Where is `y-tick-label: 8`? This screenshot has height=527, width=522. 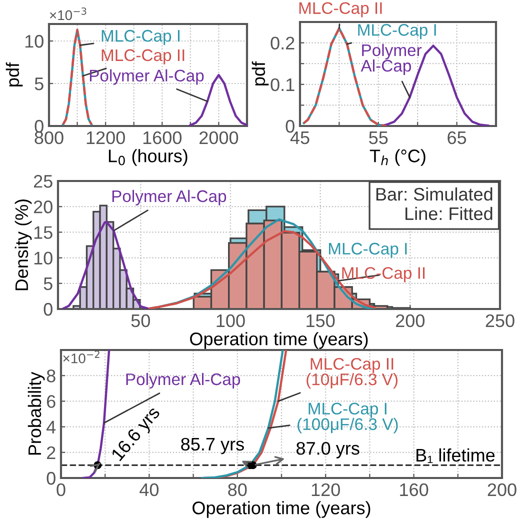 y-tick-label: 8 is located at coordinates (51, 376).